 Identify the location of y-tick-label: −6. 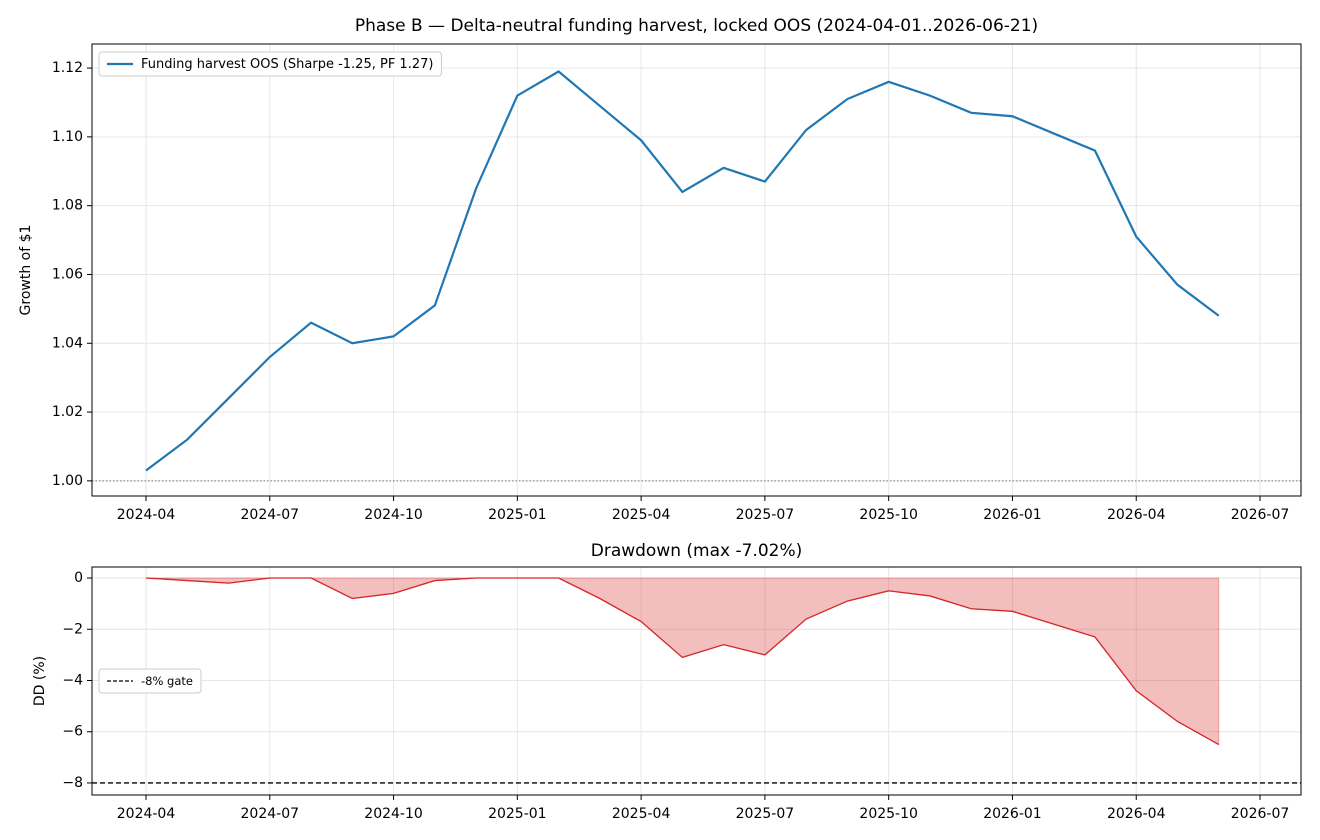
(72, 732).